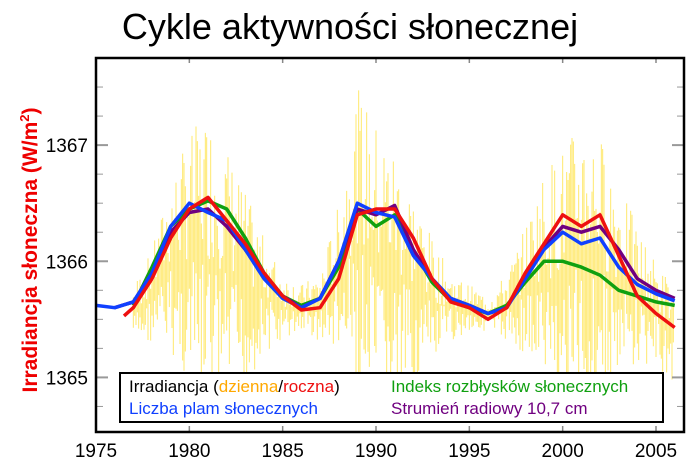  Describe the element at coordinates (510, 386) in the screenshot. I see `legend-flare: Indeks rozbłysków słonecznych` at that location.